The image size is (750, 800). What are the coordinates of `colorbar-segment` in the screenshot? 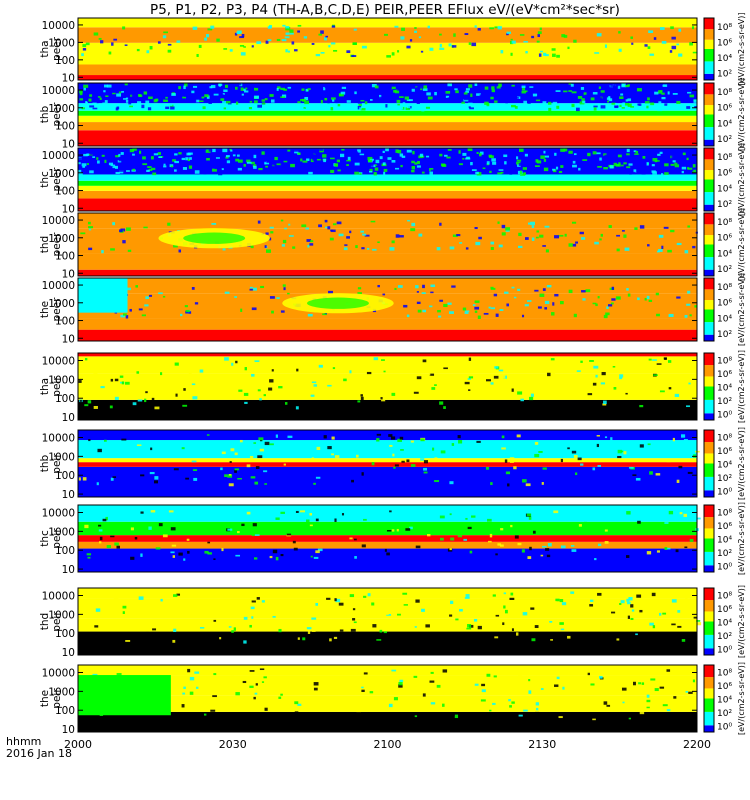 It's located at (709, 295).